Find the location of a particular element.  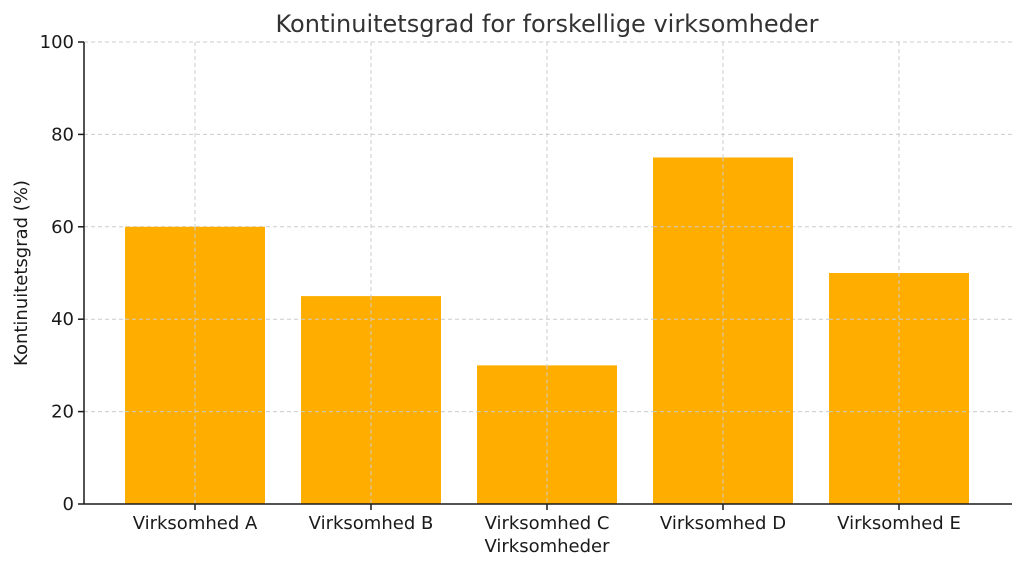

y-tick-label: 40 is located at coordinates (62, 319).